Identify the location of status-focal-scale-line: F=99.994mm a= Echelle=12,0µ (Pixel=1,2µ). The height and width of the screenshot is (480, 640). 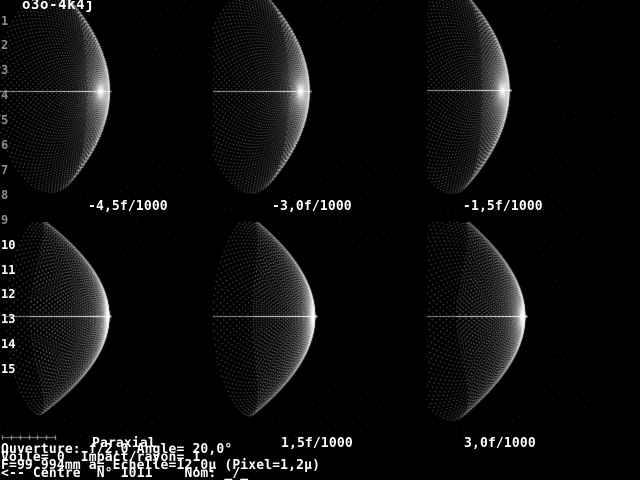
(161, 465).